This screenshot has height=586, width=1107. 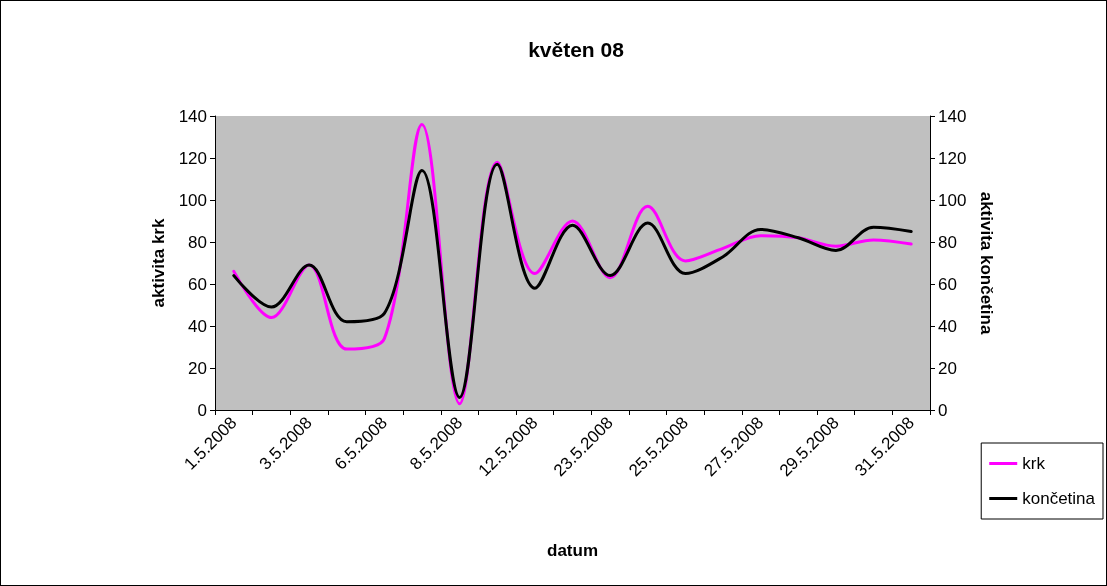 What do you see at coordinates (192, 200) in the screenshot?
I see `y-tick-label: 100` at bounding box center [192, 200].